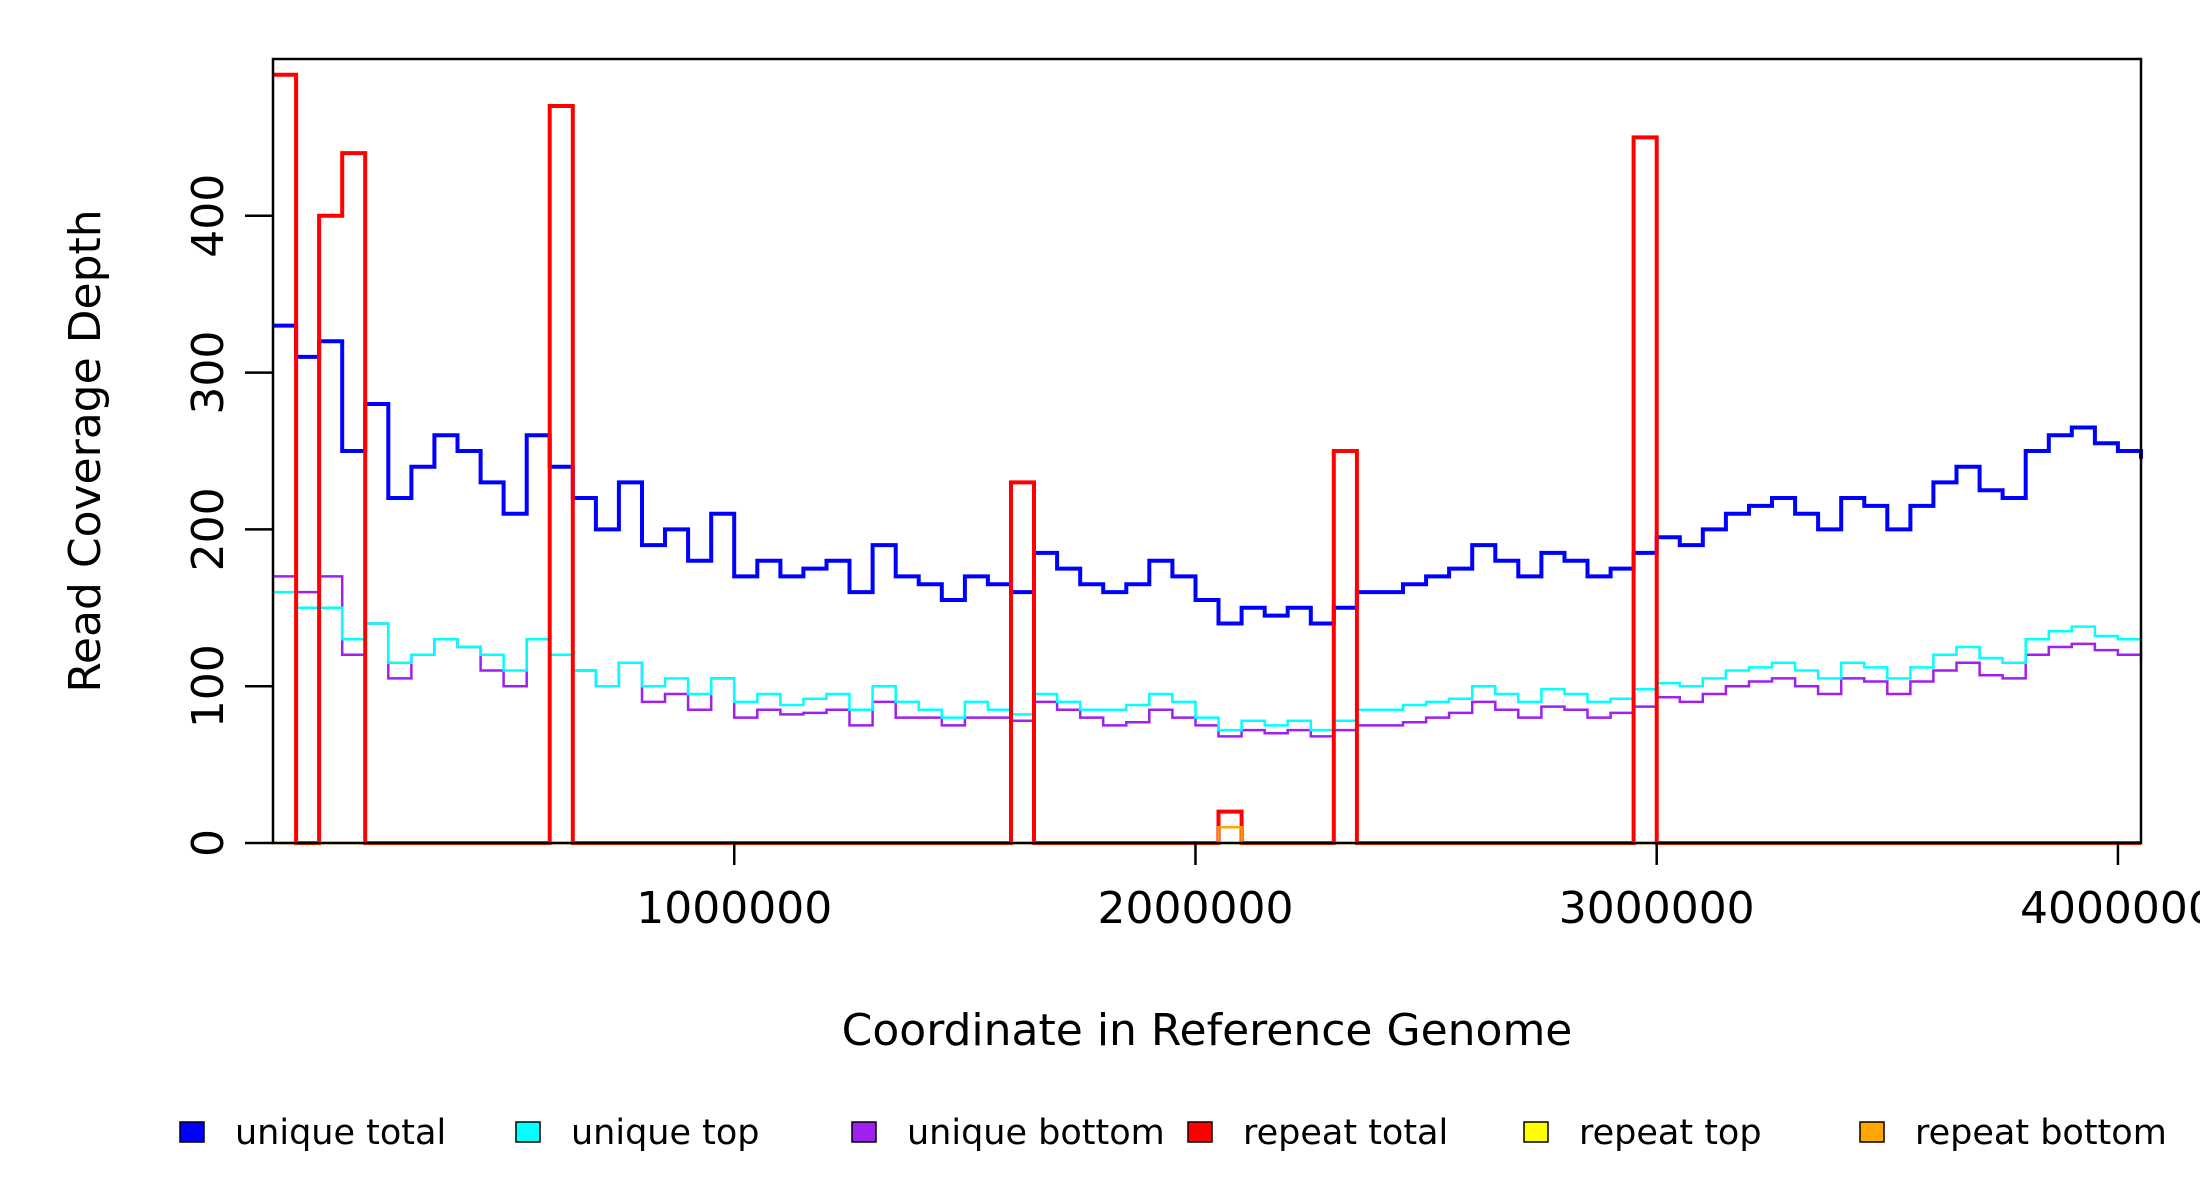 This screenshot has height=1200, width=2200. I want to click on x-tick-label: 4000000, so click(2110, 908).